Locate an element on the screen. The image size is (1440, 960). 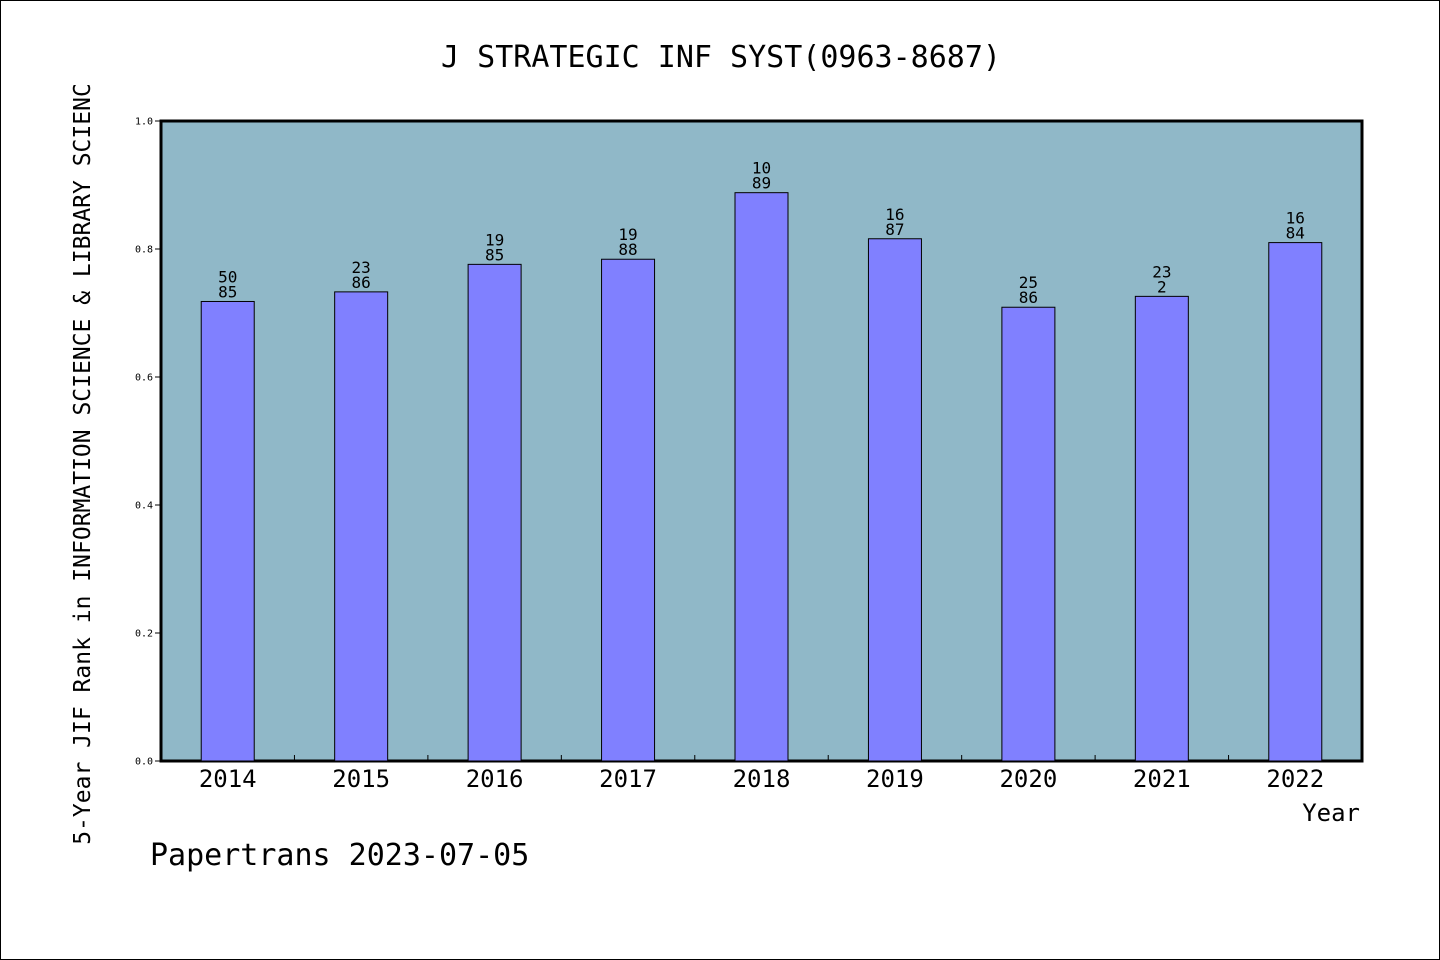
data-label-2015: 86 is located at coordinates (361, 282).